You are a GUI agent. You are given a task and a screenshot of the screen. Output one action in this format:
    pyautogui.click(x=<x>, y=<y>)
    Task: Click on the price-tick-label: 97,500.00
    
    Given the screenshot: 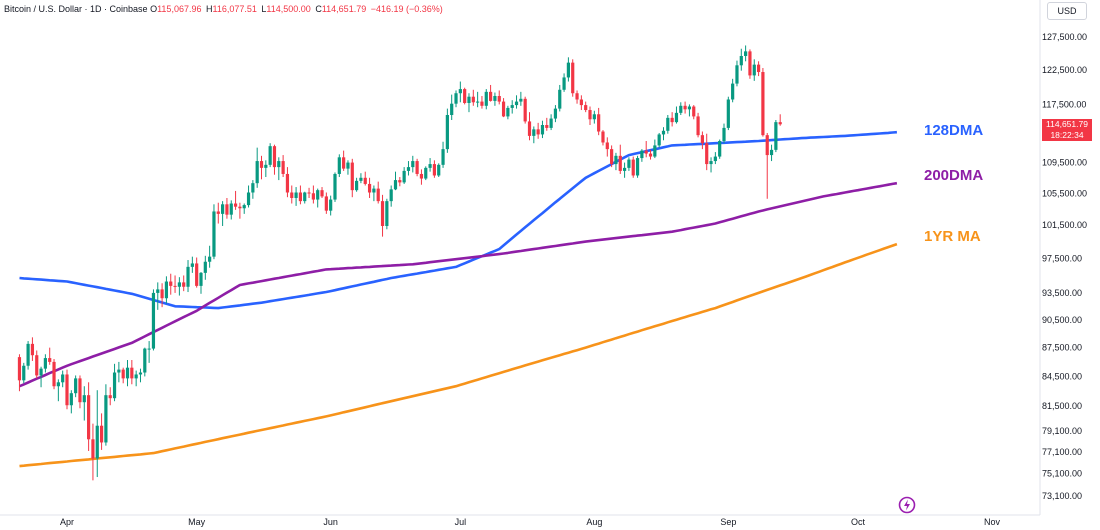 What is the action you would take?
    pyautogui.click(x=1062, y=258)
    